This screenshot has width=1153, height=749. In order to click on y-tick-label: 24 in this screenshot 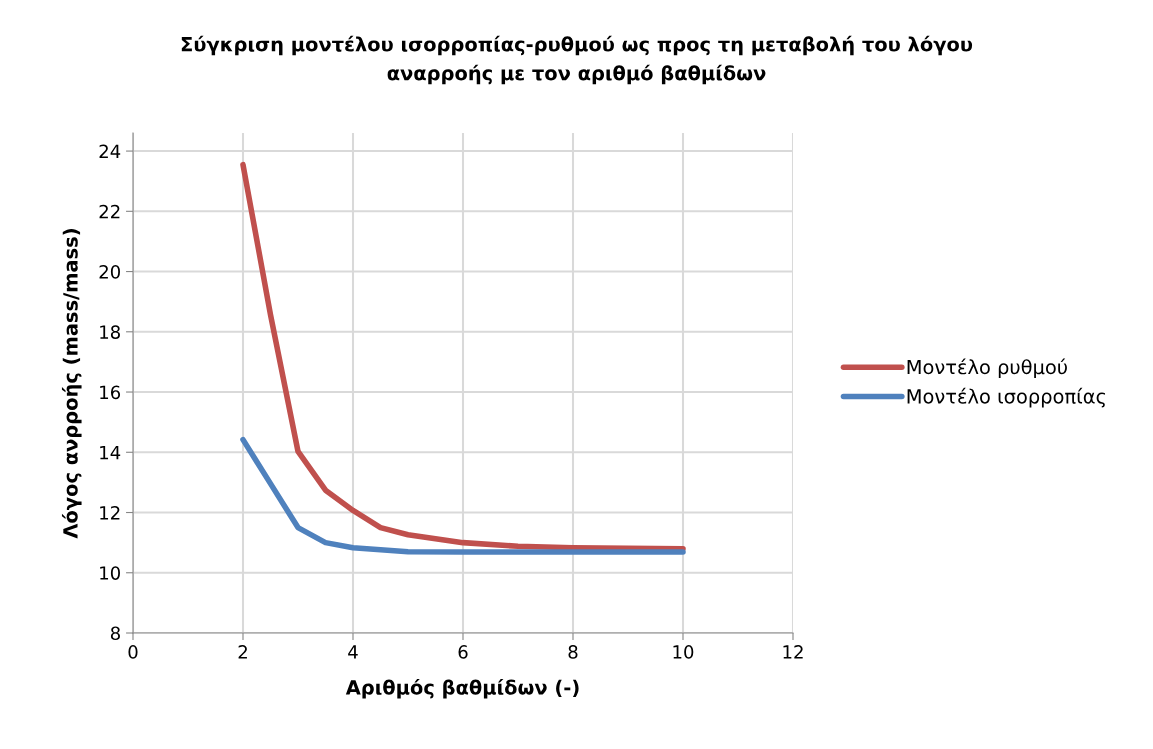, I will do `click(110, 151)`.